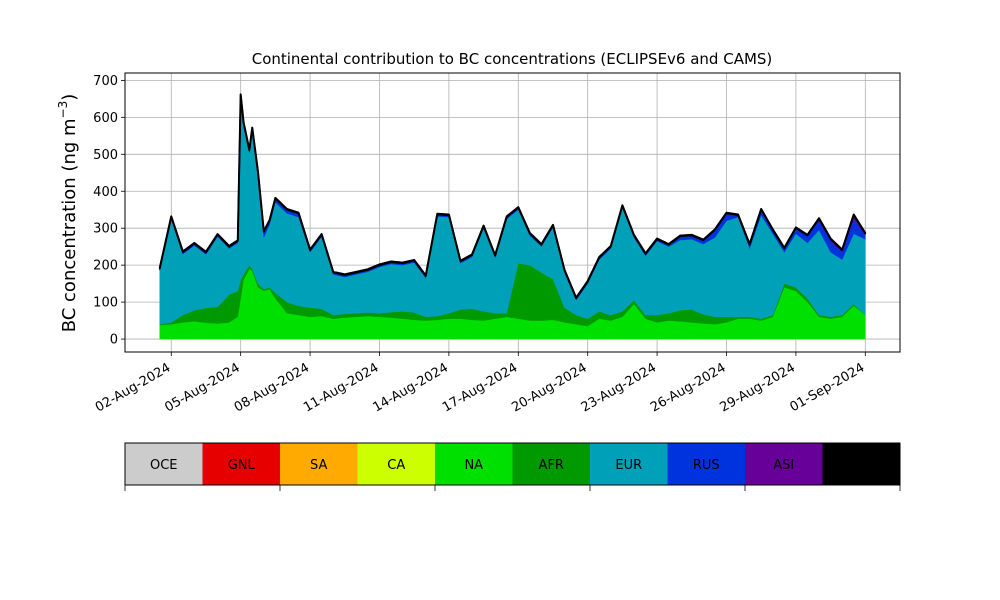 The width and height of the screenshot is (1000, 600). Describe the element at coordinates (69, 97) in the screenshot. I see `y-axis-label-close: )` at that location.